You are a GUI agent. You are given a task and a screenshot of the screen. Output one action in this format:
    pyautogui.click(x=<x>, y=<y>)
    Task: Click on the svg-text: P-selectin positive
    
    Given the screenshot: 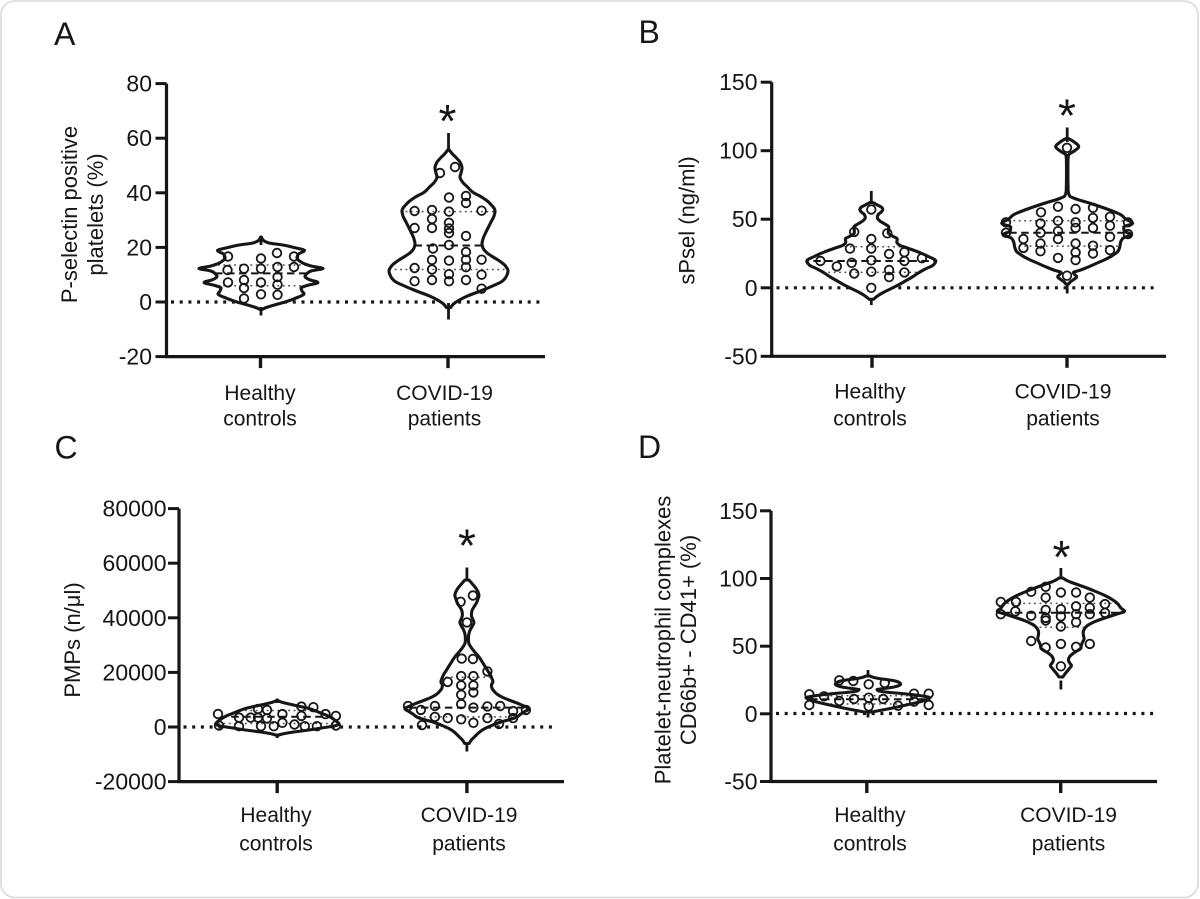 What is the action you would take?
    pyautogui.click(x=69, y=214)
    